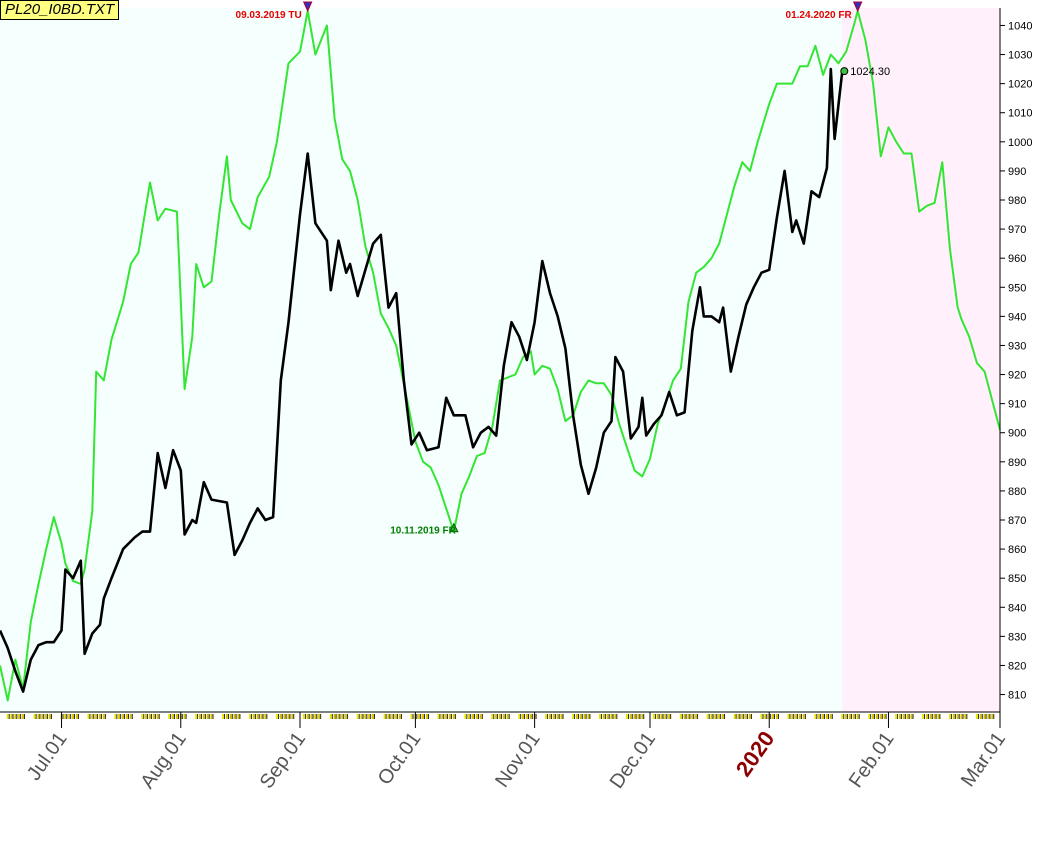 Image resolution: width=1063 pixels, height=849 pixels. What do you see at coordinates (1017, 405) in the screenshot?
I see `y-tick-label: 910` at bounding box center [1017, 405].